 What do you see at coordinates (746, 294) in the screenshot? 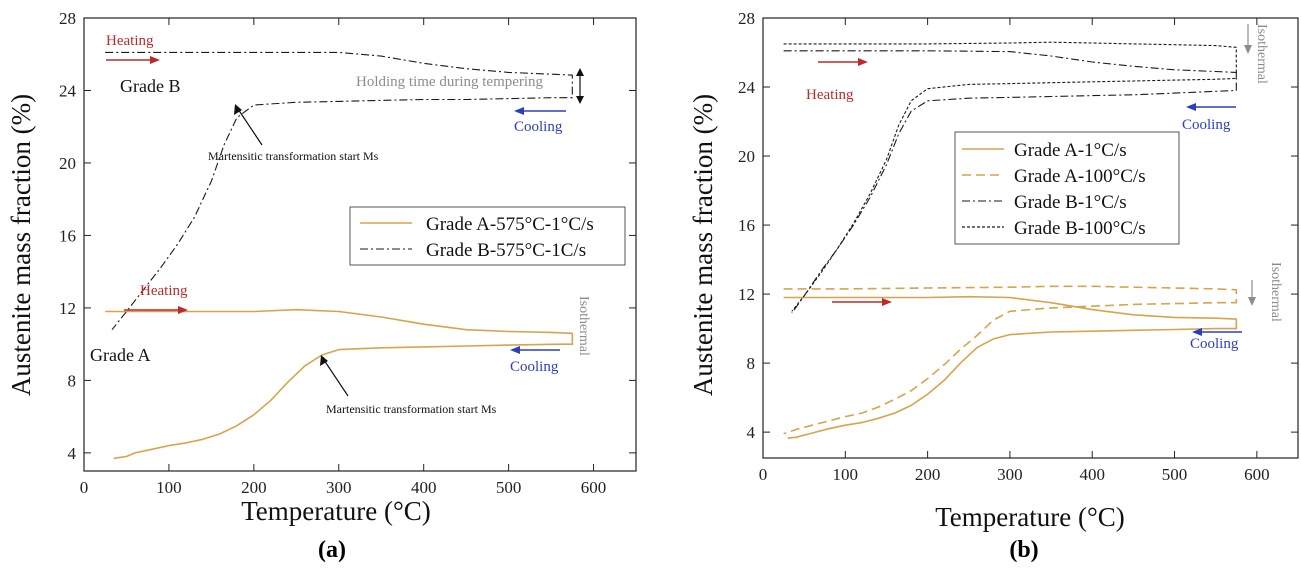
I see `panel-b-y-tick-label: 12` at bounding box center [746, 294].